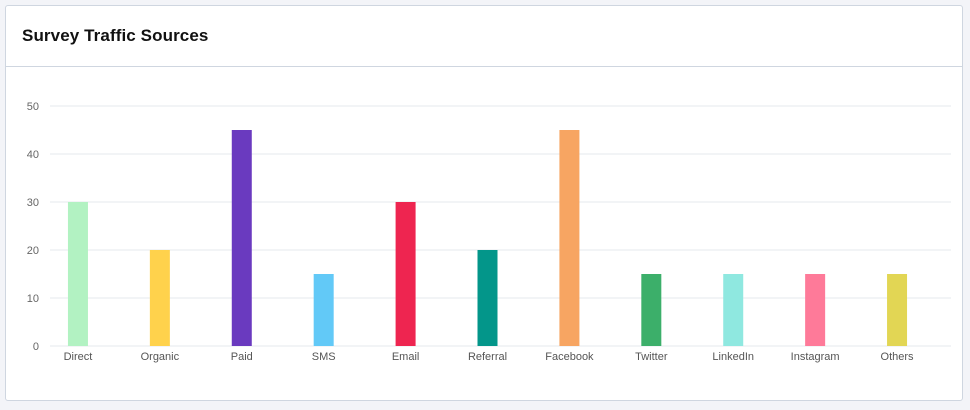 Image resolution: width=970 pixels, height=410 pixels. What do you see at coordinates (242, 357) in the screenshot?
I see `x-tick-label-paid: Paid` at bounding box center [242, 357].